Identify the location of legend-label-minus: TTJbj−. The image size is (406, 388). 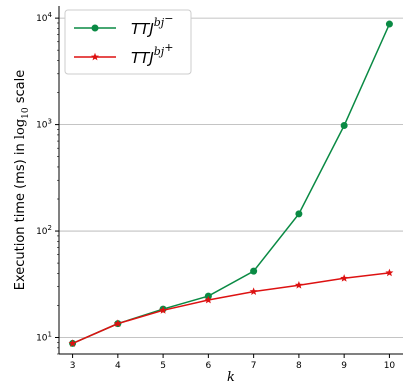
(152, 25).